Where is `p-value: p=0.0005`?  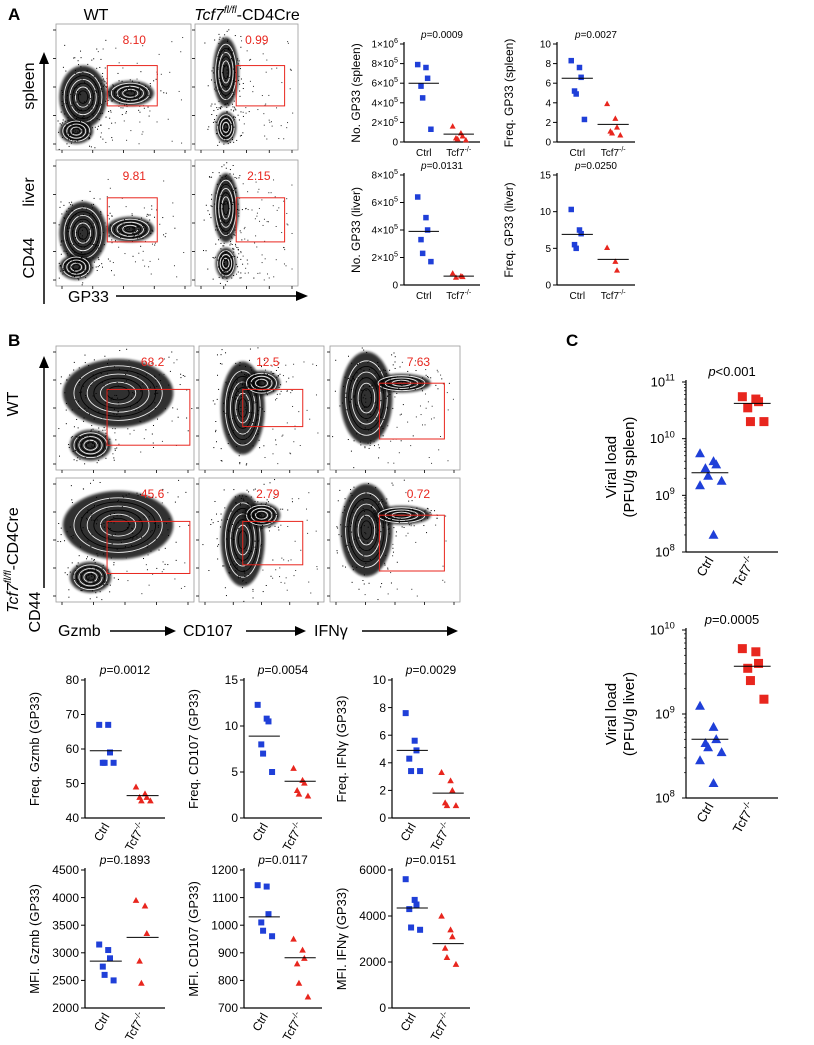 p-value: p=0.0005 is located at coordinates (732, 619).